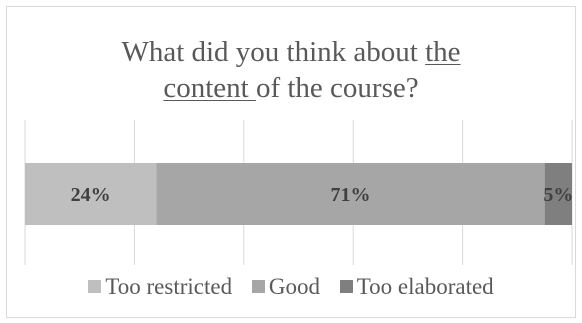 The width and height of the screenshot is (582, 323). I want to click on legend-item-too-restricted: Too restricted, so click(160, 287).